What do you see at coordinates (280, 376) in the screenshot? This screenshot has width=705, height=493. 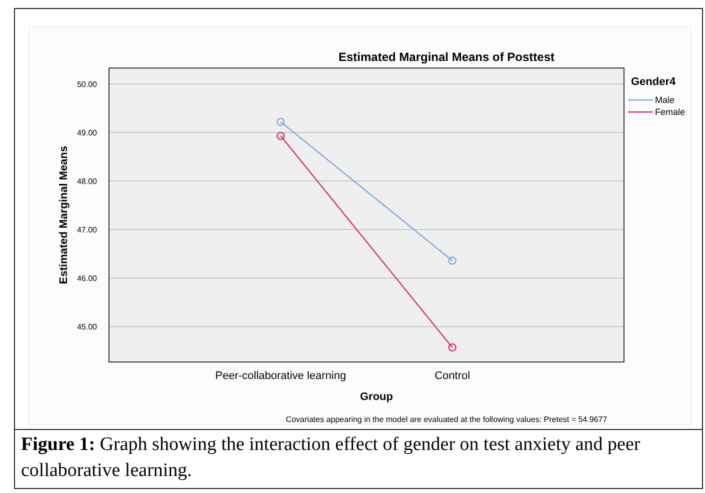 I see `x-tick-label: Peer-collaborative learning` at bounding box center [280, 376].